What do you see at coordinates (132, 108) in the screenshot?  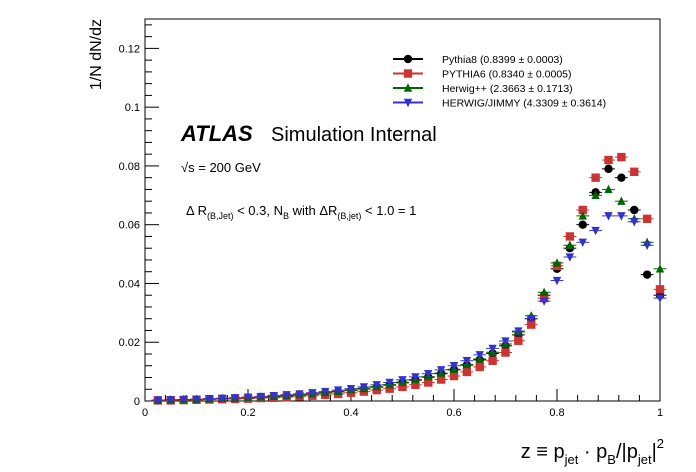 I see `y-tick-label: 0.1` at bounding box center [132, 108].